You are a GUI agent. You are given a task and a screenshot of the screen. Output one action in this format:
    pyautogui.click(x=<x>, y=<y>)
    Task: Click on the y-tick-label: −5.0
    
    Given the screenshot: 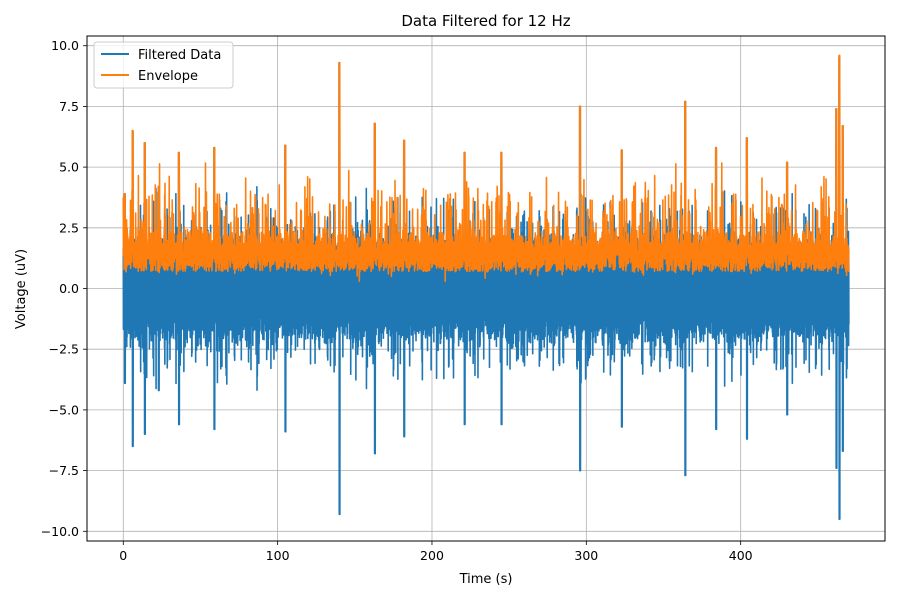 What is the action you would take?
    pyautogui.click(x=64, y=409)
    